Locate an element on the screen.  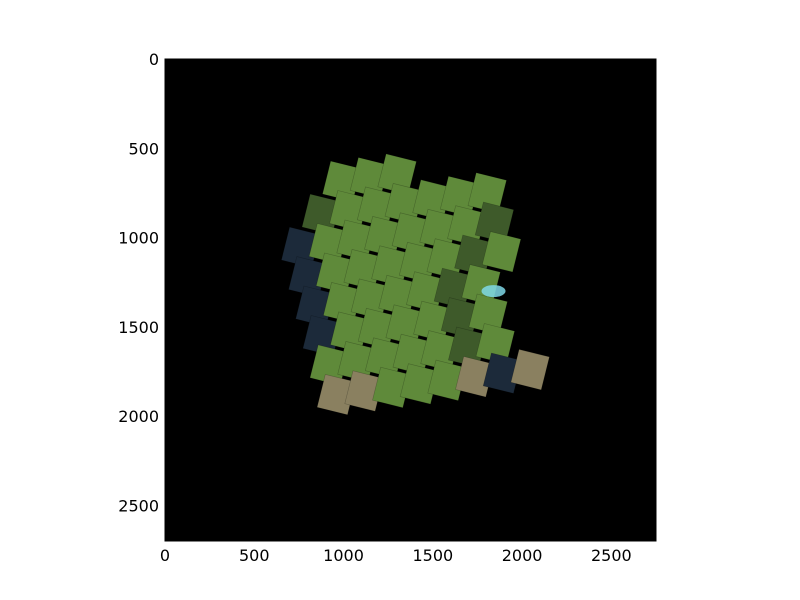
x-tick-label: 500 is located at coordinates (254, 555).